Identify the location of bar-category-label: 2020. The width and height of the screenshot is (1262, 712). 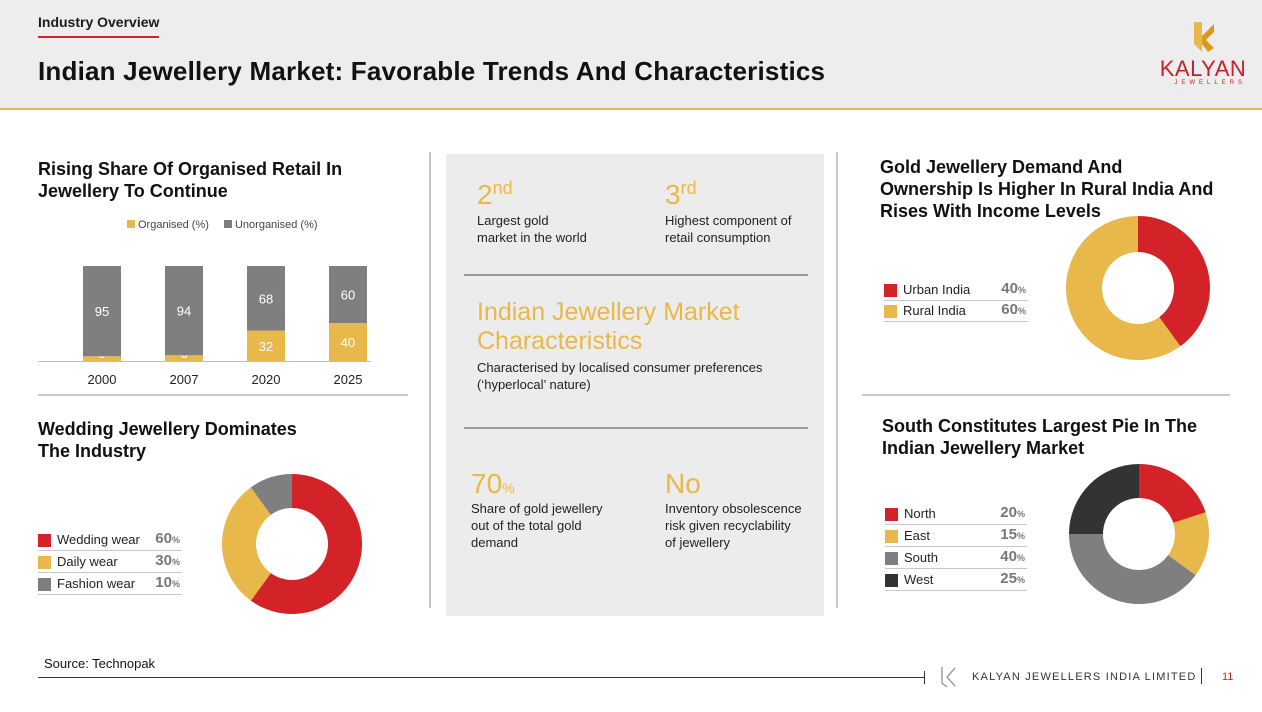
(266, 379).